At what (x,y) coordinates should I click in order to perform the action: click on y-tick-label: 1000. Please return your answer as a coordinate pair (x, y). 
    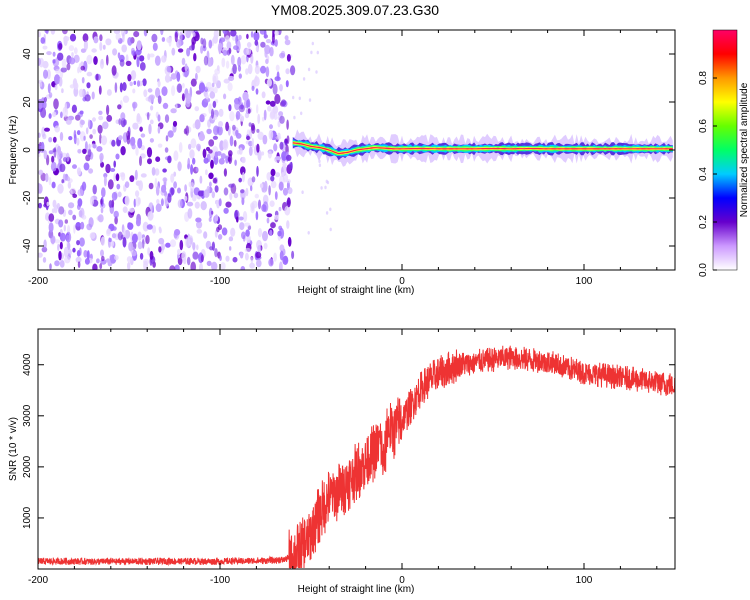
    Looking at the image, I should click on (27, 517).